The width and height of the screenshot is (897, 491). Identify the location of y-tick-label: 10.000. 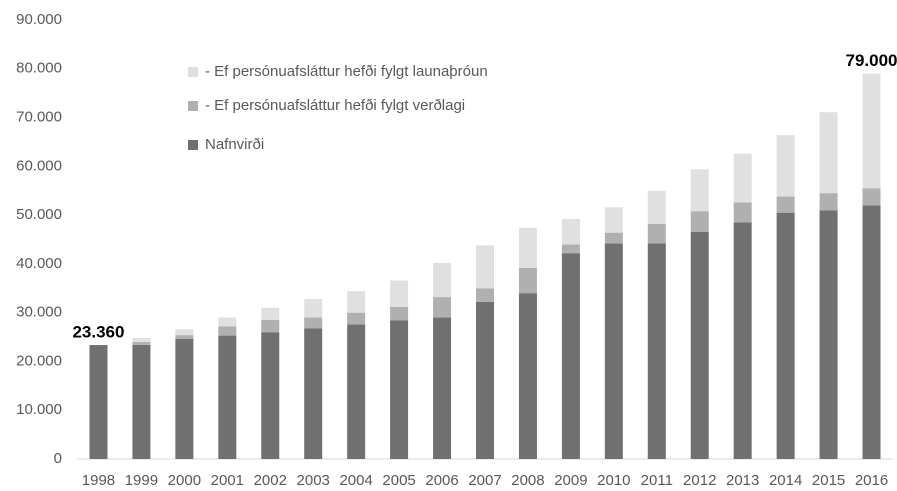
(39, 409).